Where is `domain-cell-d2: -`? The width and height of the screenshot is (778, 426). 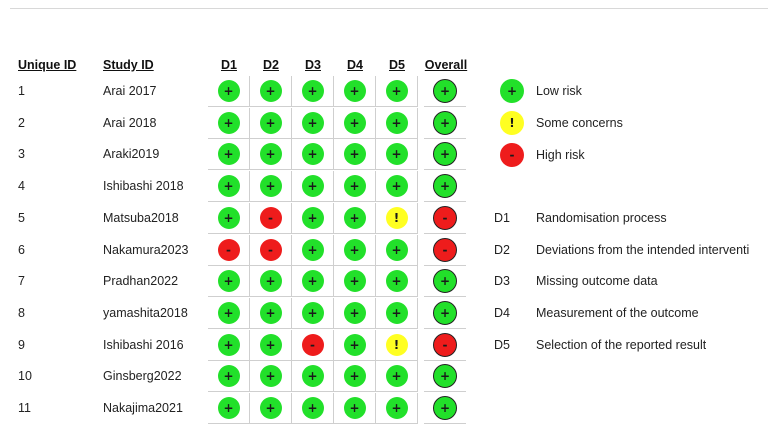
domain-cell-d2: - is located at coordinates (271, 218).